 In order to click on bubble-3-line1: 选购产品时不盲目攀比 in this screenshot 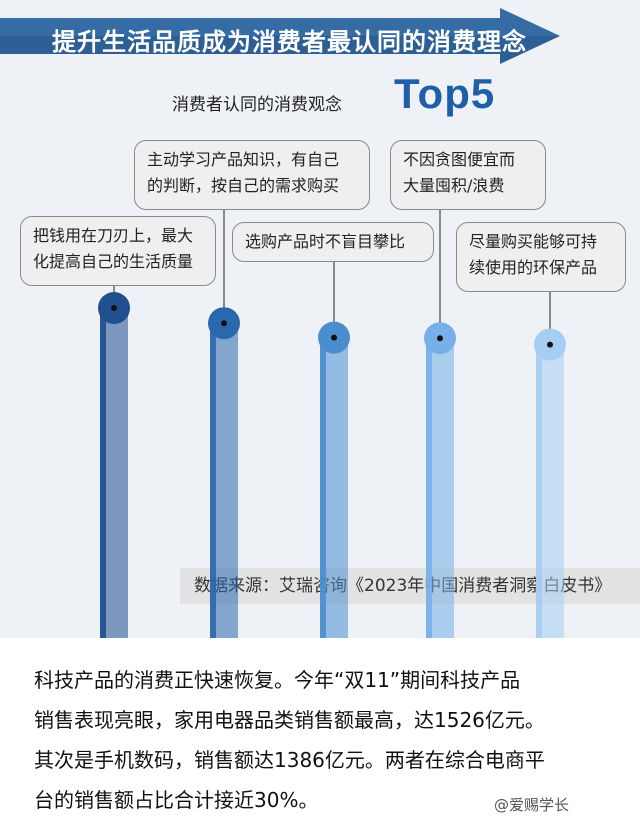, I will do `click(325, 241)`.